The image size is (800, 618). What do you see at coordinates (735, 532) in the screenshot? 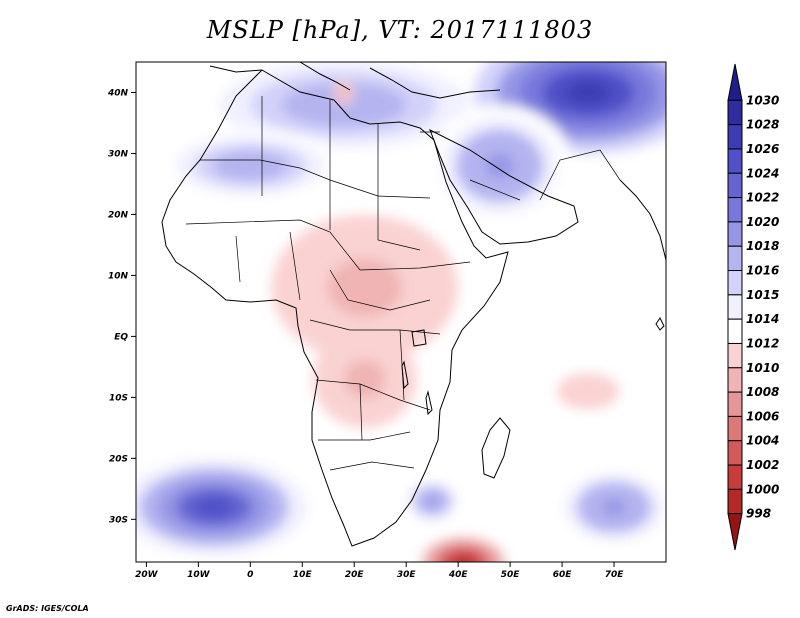
I see `colorbar-bottom-arrow` at bounding box center [735, 532].